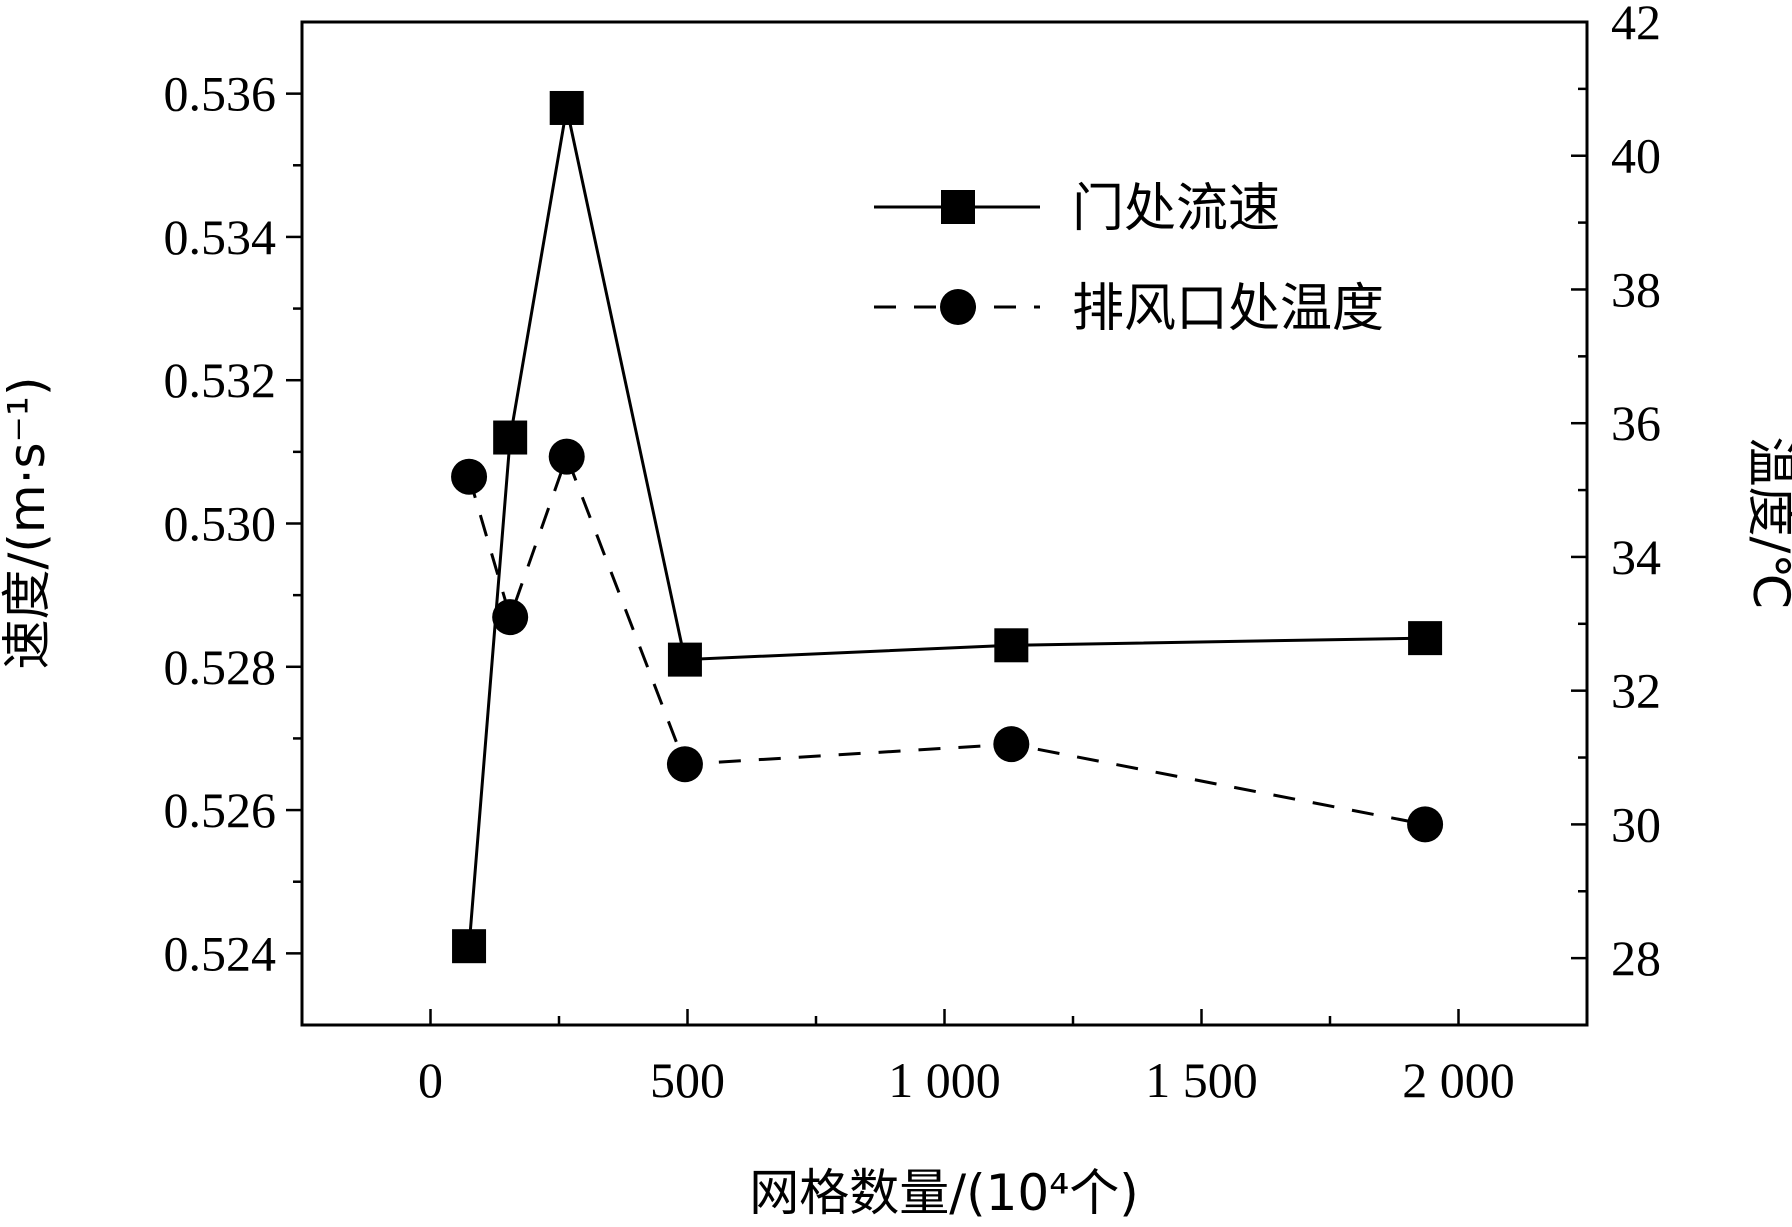  What do you see at coordinates (958, 307) in the screenshot?
I see `legend-marker-circle` at bounding box center [958, 307].